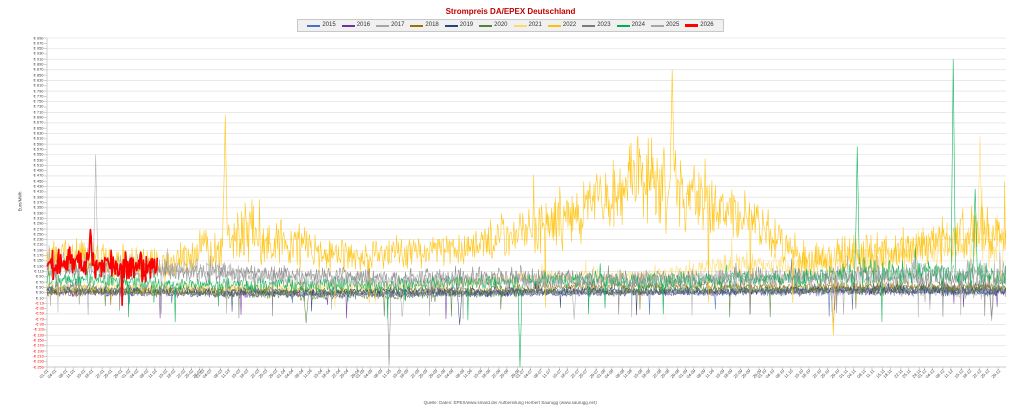  Describe the element at coordinates (39, 43) in the screenshot. I see `y-axis-label: € 970` at that location.